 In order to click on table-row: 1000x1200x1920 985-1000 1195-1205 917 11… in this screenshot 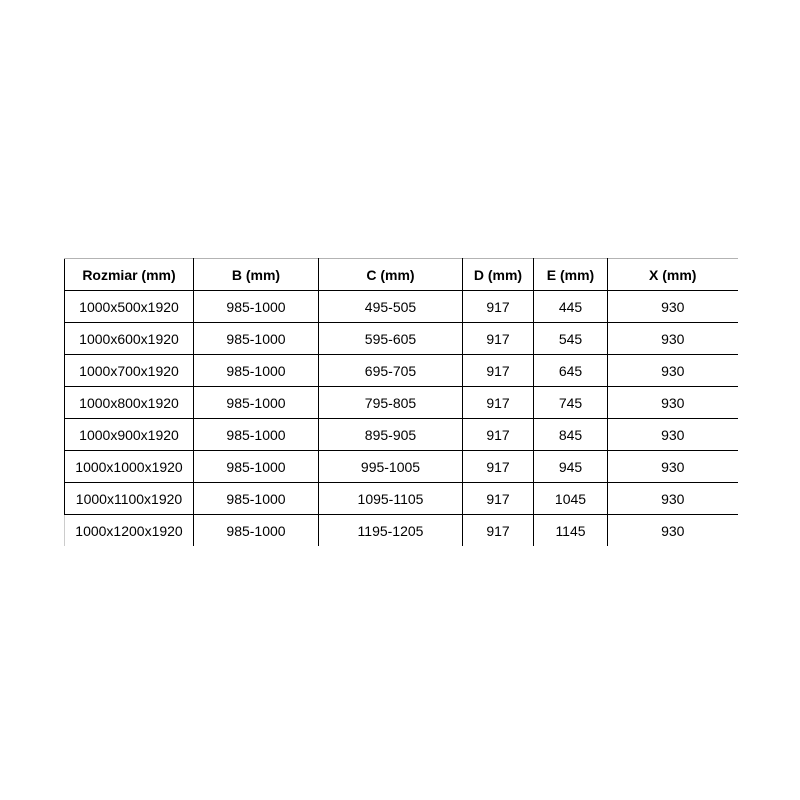, I will do `click(401, 530)`.